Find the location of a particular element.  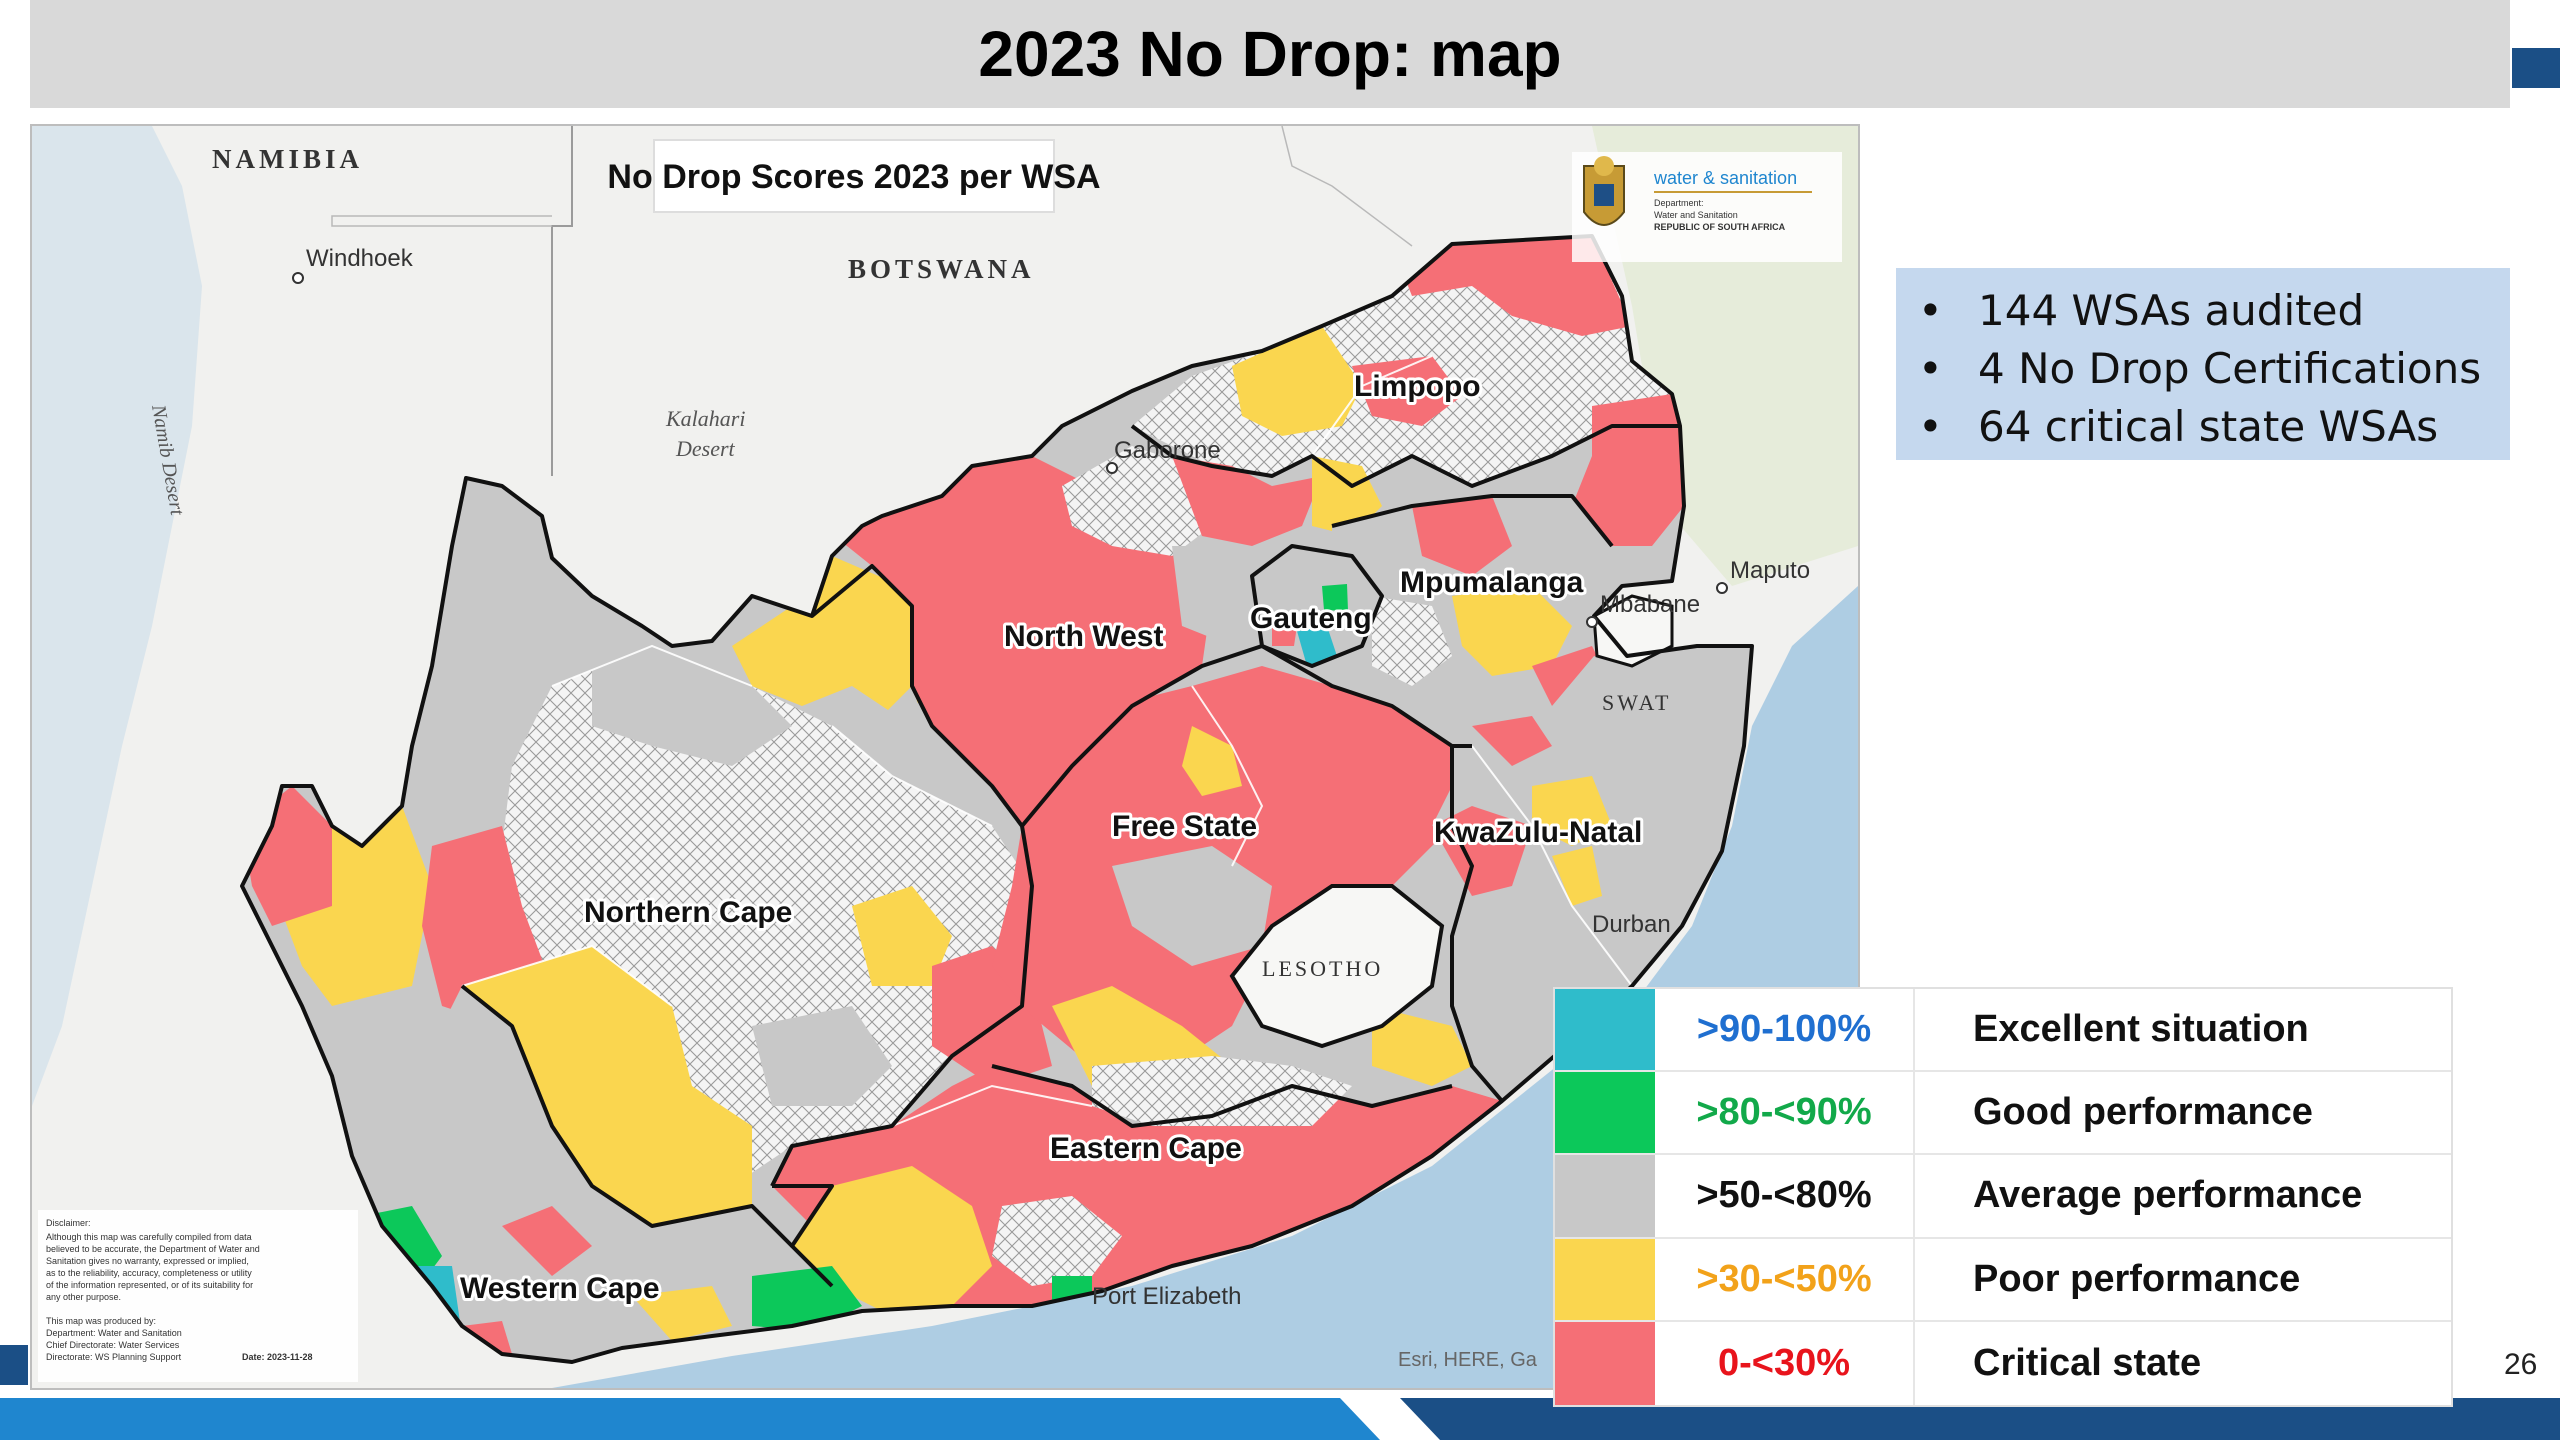

legend-row-poor: >30-<50% Poor performance is located at coordinates (2003, 1280).